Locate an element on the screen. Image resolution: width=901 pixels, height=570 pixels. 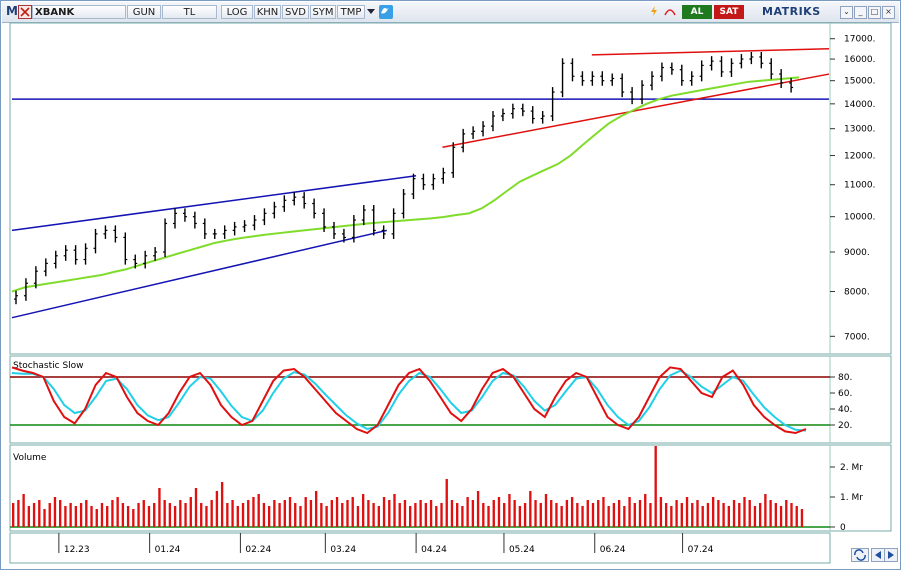
matriks-logo: M is located at coordinates (12, 11).